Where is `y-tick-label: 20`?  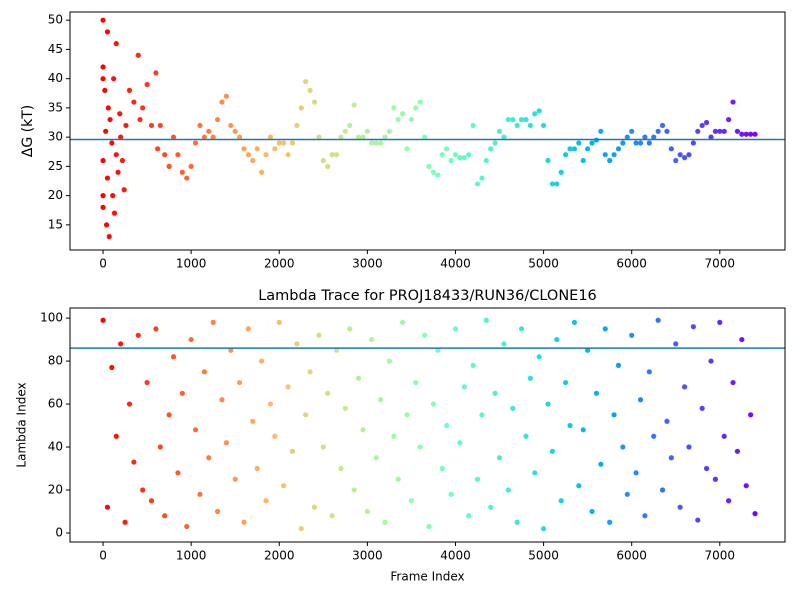
y-tick-label: 20 is located at coordinates (55, 195).